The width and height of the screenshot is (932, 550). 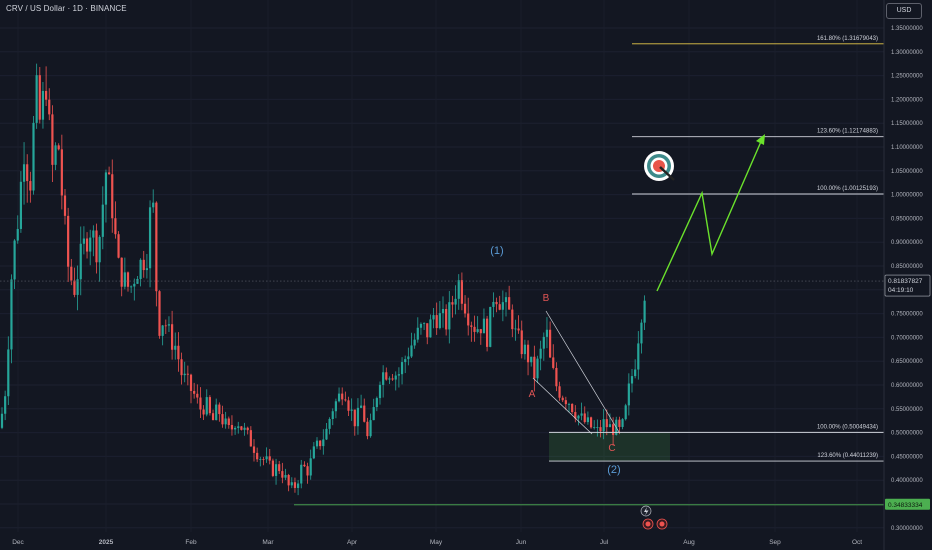 I want to click on time-tick-label: Feb, so click(x=191, y=542).